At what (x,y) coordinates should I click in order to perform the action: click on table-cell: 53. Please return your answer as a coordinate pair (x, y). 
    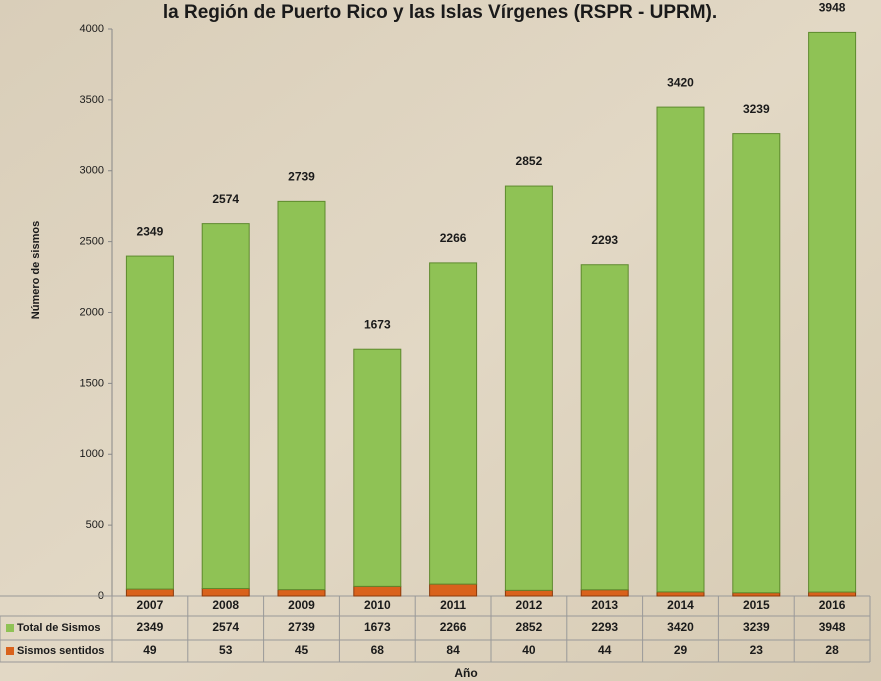
    Looking at the image, I should click on (226, 650).